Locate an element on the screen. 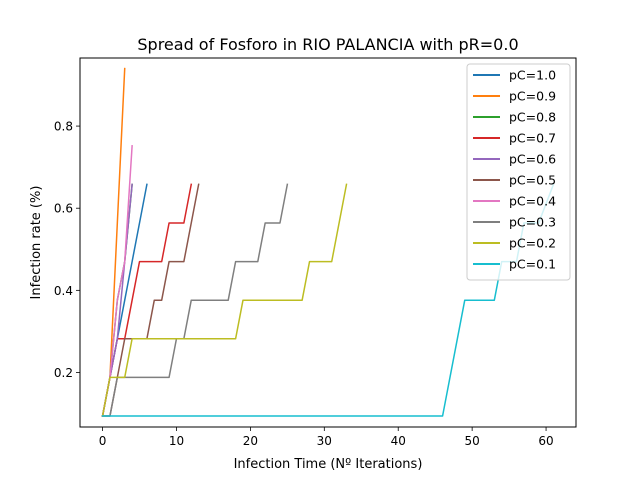  x-axis: 0 10 20 30 40 50 60 is located at coordinates (326, 437).